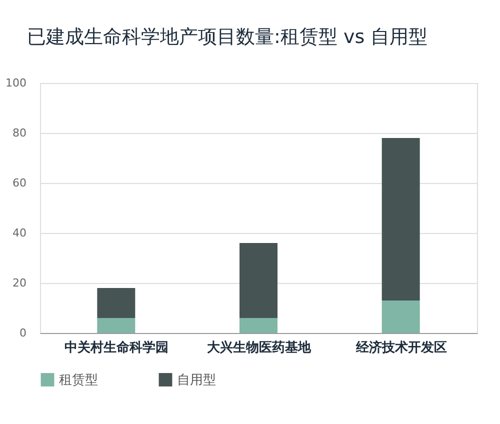  I want to click on y-tick-label: 100, so click(16, 83).